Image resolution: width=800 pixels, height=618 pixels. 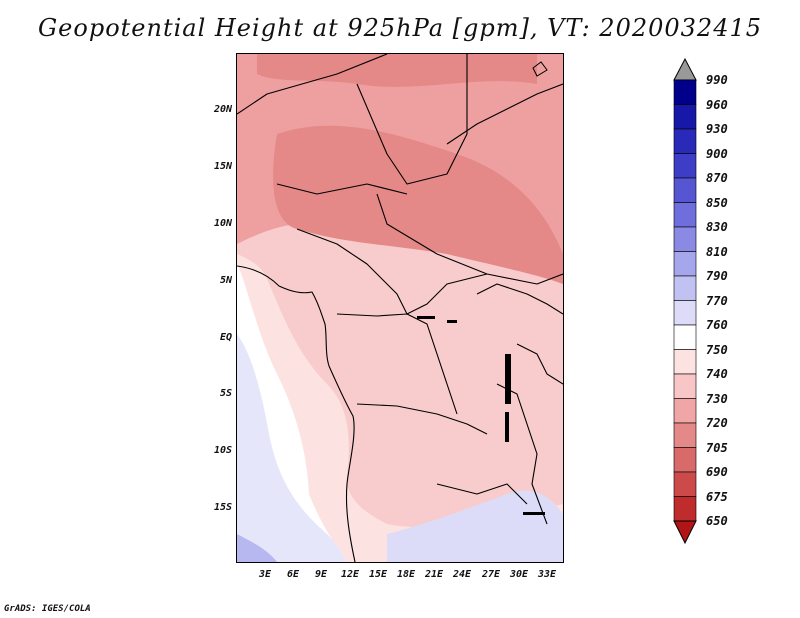 I want to click on colorbar-label: 730, so click(x=717, y=398).